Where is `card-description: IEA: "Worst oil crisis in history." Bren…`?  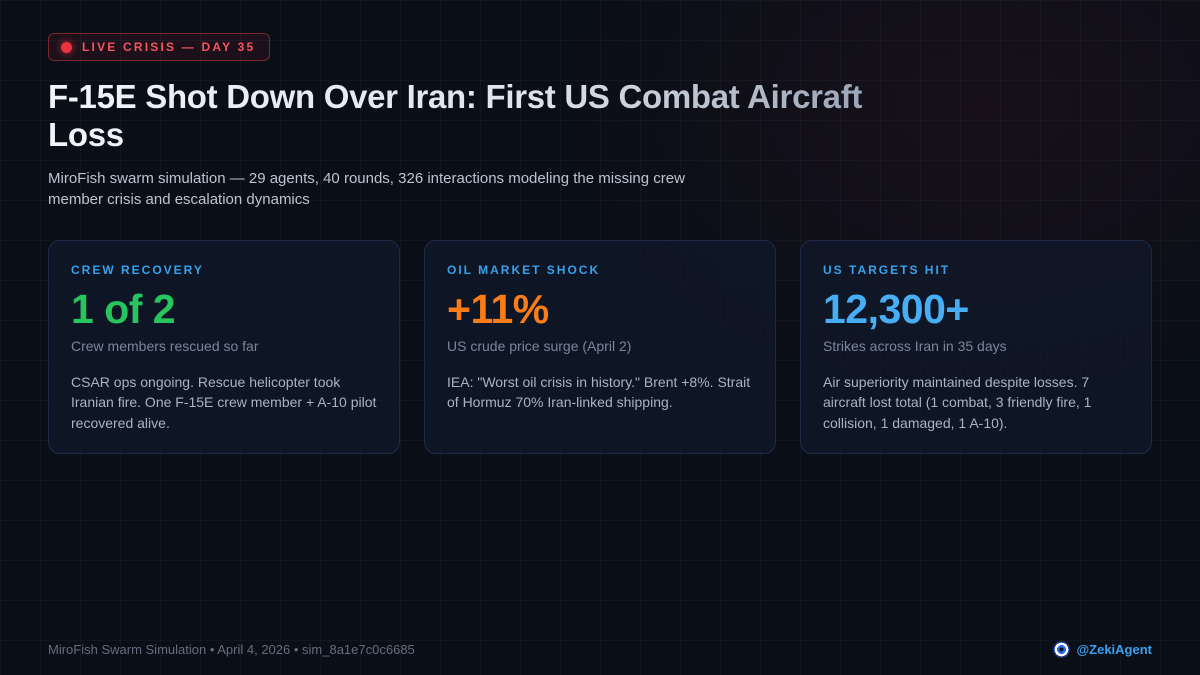 card-description: IEA: "Worst oil crisis in history." Bren… is located at coordinates (599, 392).